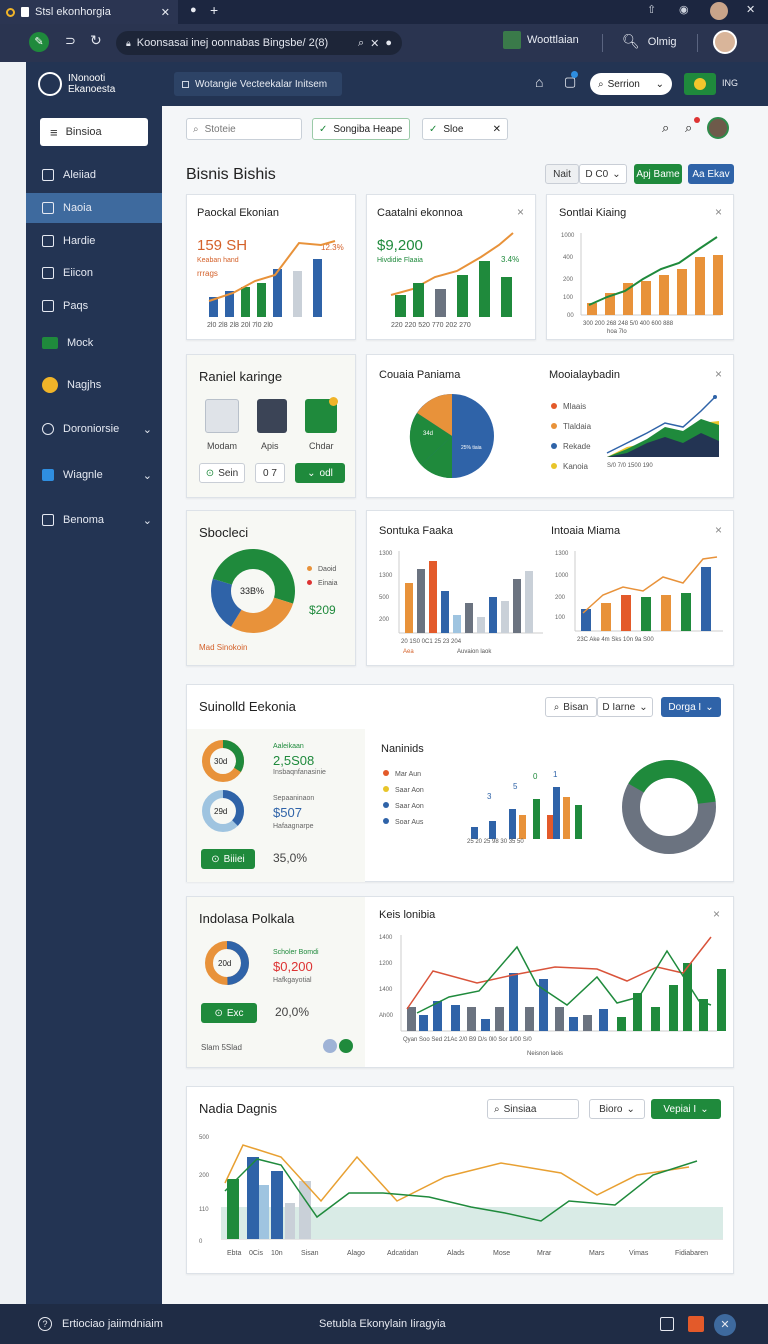  Describe the element at coordinates (94, 175) in the screenshot. I see `sidebar-item-1: Aleiiad` at that location.